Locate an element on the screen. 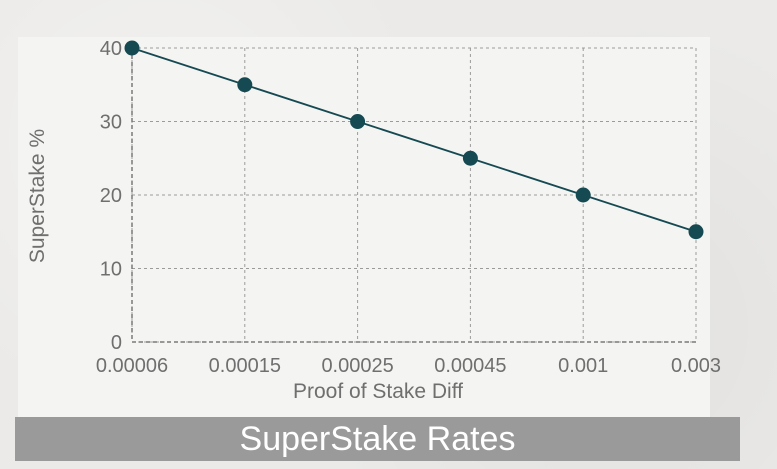  caption-title: SuperStake Rates is located at coordinates (377, 439).